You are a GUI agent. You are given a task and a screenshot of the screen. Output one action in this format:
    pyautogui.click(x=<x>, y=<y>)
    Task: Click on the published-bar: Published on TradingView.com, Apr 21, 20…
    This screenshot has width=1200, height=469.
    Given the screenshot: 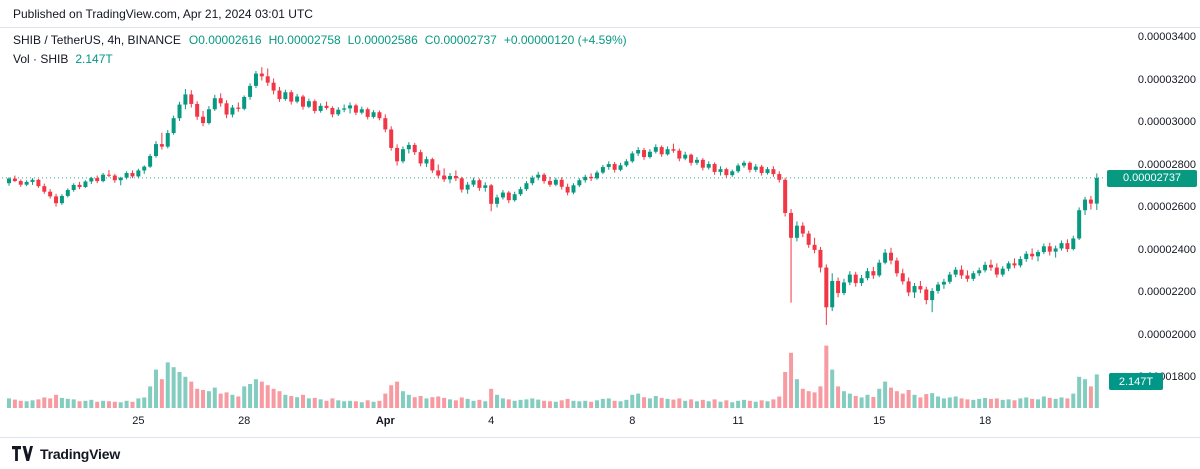 What is the action you would take?
    pyautogui.click(x=600, y=14)
    